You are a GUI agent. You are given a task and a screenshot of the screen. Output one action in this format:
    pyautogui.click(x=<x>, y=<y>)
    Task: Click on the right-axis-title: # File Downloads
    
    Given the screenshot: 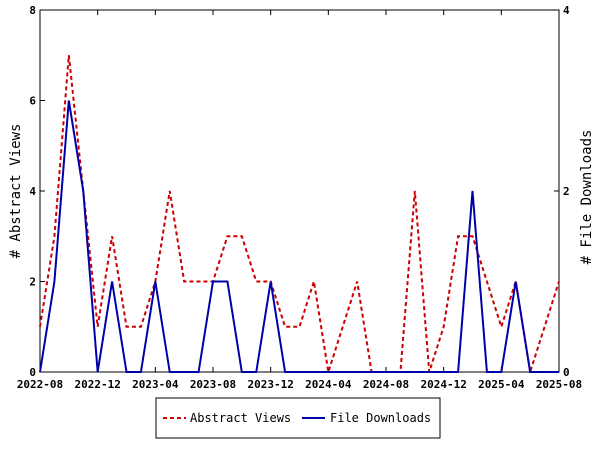 What is the action you would take?
    pyautogui.click(x=587, y=197)
    